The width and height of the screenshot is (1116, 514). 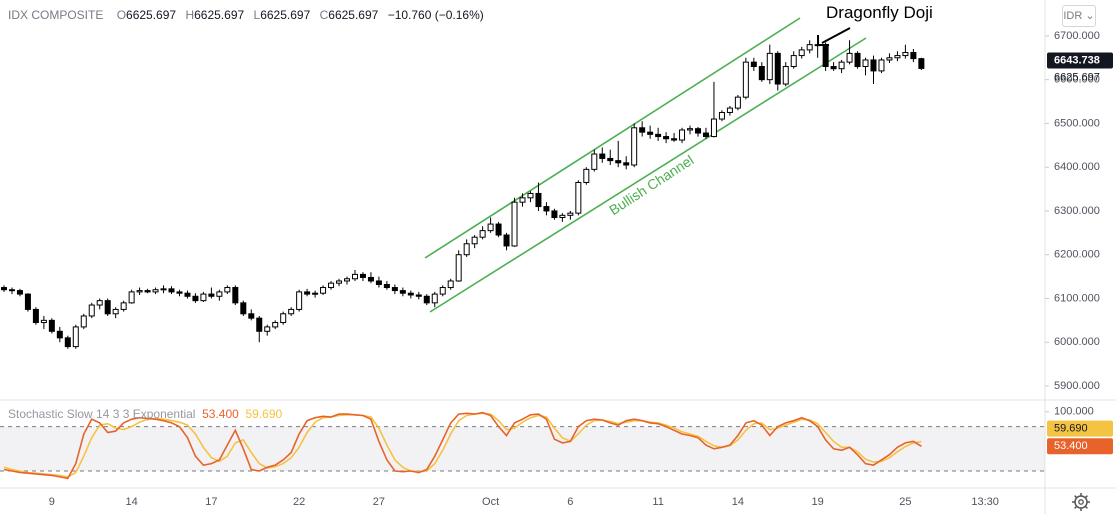 I want to click on x-tick-label: 17, so click(x=211, y=502).